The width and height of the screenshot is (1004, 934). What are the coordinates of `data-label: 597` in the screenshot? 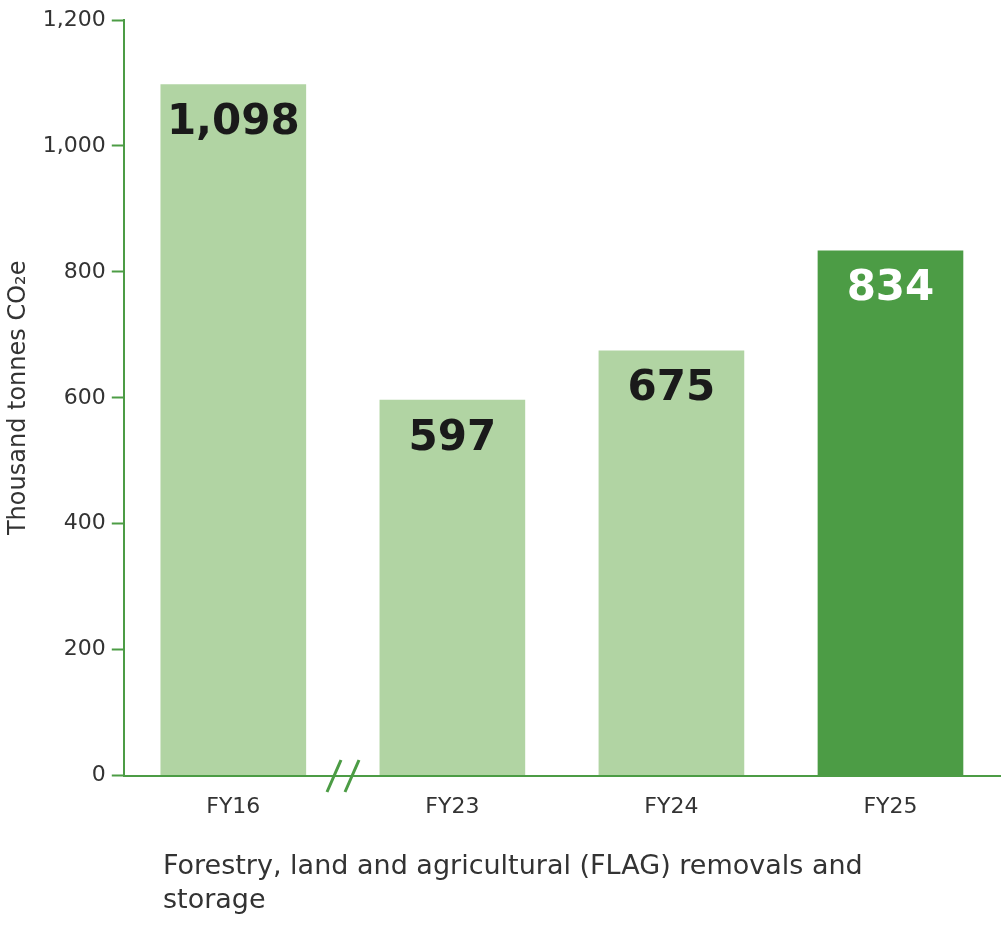 It's located at (452, 435).